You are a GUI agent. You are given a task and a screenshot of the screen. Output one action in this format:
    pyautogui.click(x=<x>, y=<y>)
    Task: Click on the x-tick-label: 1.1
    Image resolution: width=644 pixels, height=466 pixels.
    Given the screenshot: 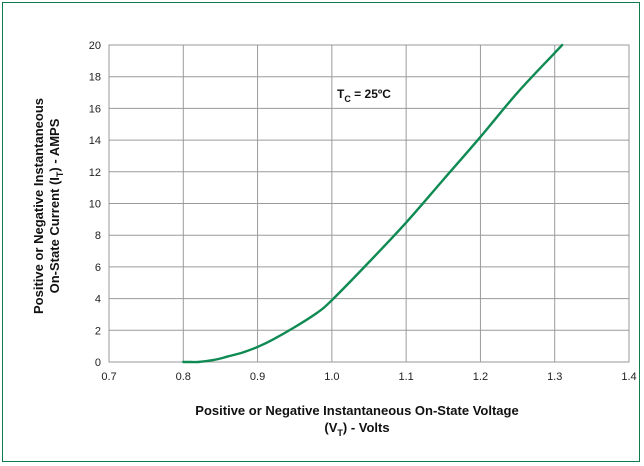 What is the action you would take?
    pyautogui.click(x=405, y=377)
    